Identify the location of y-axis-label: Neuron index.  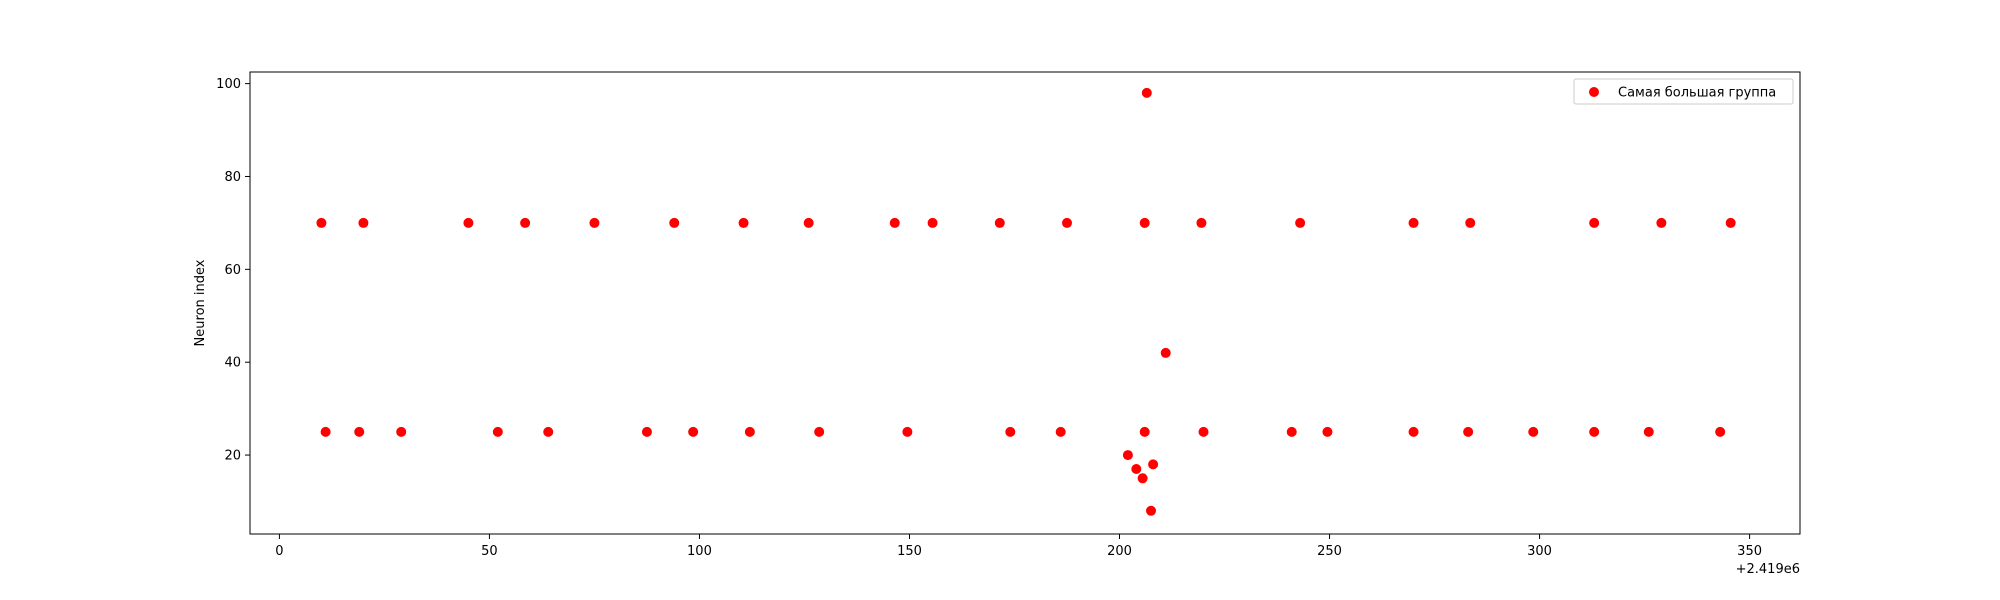
(200, 302).